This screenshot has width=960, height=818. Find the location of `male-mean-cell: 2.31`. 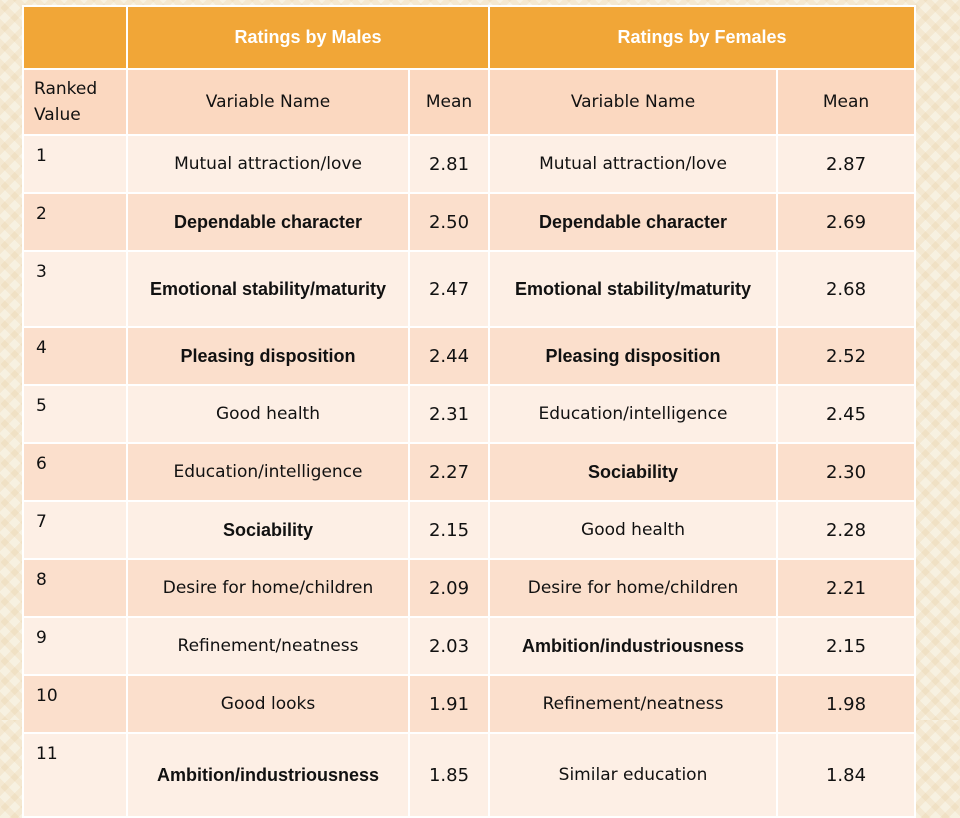

male-mean-cell: 2.31 is located at coordinates (449, 414).